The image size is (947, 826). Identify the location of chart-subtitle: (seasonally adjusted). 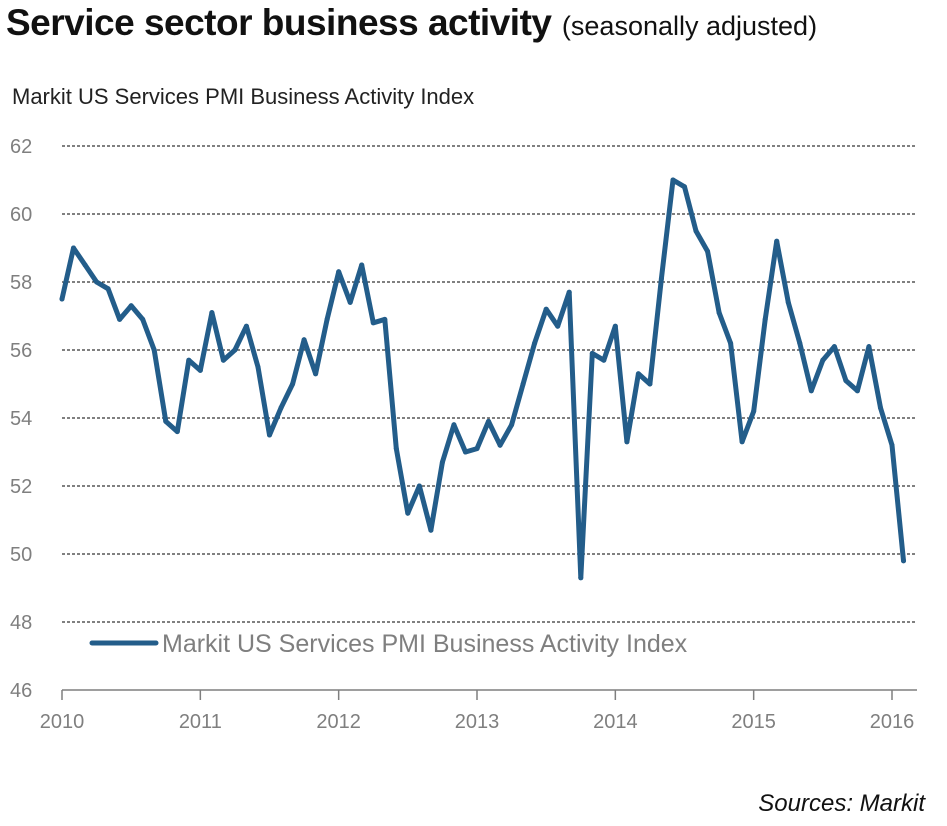
(689, 26).